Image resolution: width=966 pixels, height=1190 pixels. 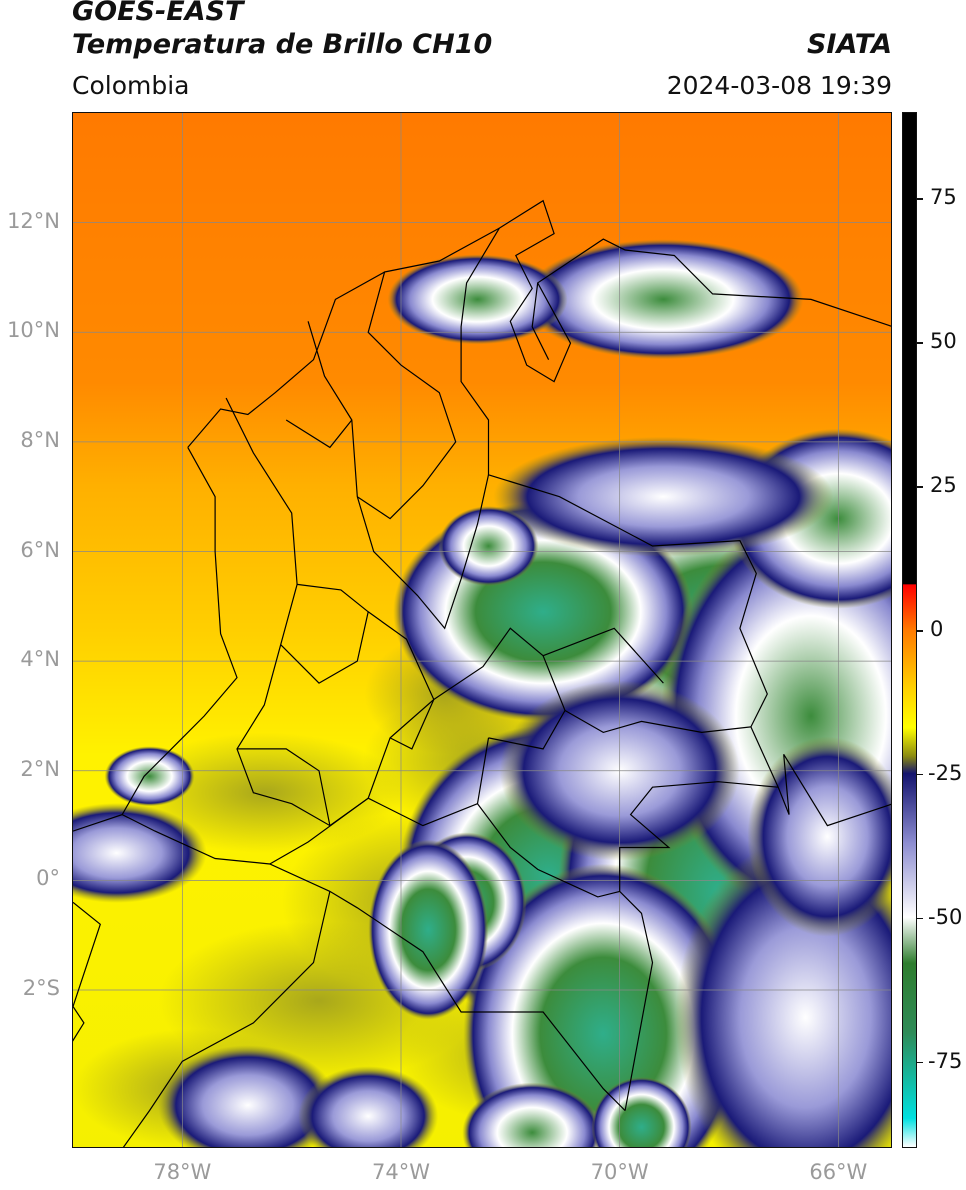 I want to click on colorbar-tick-label: 50, so click(x=943, y=341).